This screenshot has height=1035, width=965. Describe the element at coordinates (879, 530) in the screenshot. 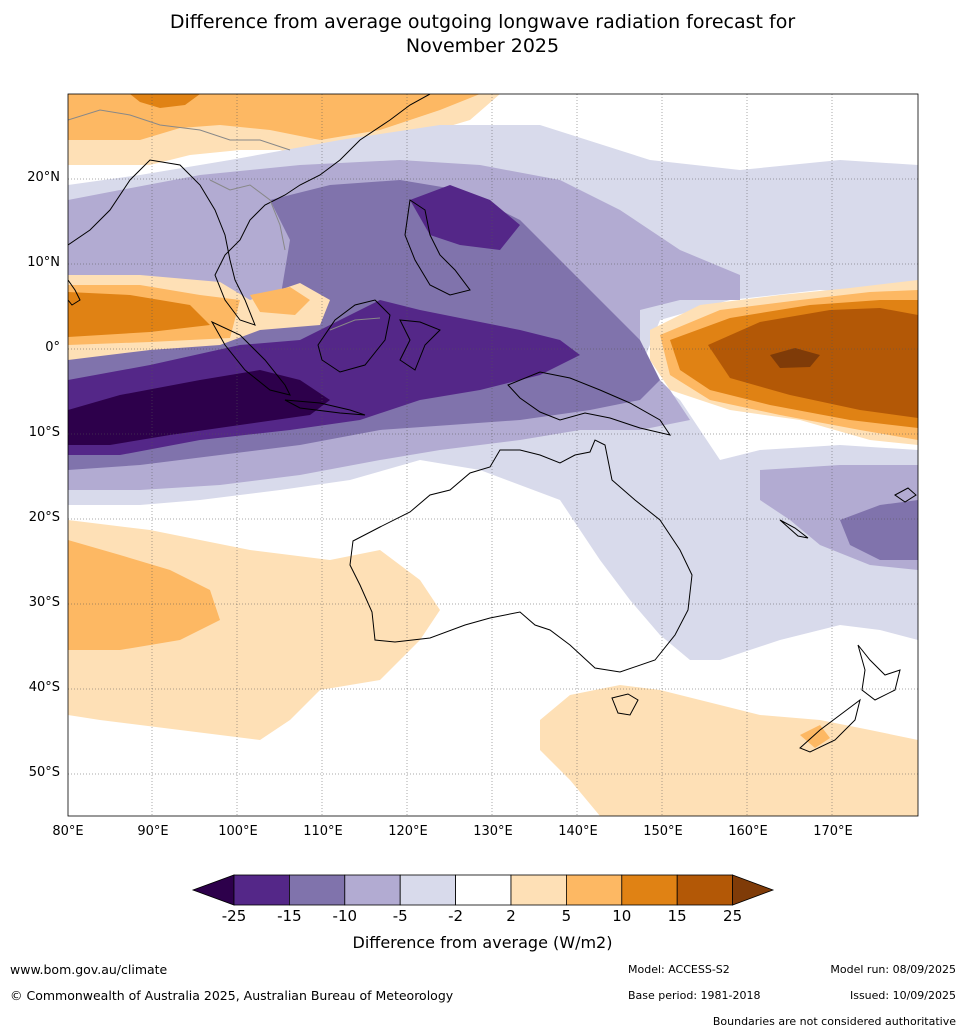

I see `anomaly-region-southwest-pacific-violet` at that location.